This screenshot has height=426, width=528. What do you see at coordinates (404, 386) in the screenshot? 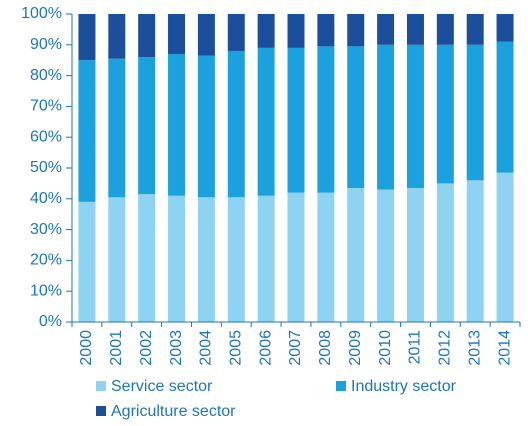
I see `legend-label: Industry sector` at bounding box center [404, 386].